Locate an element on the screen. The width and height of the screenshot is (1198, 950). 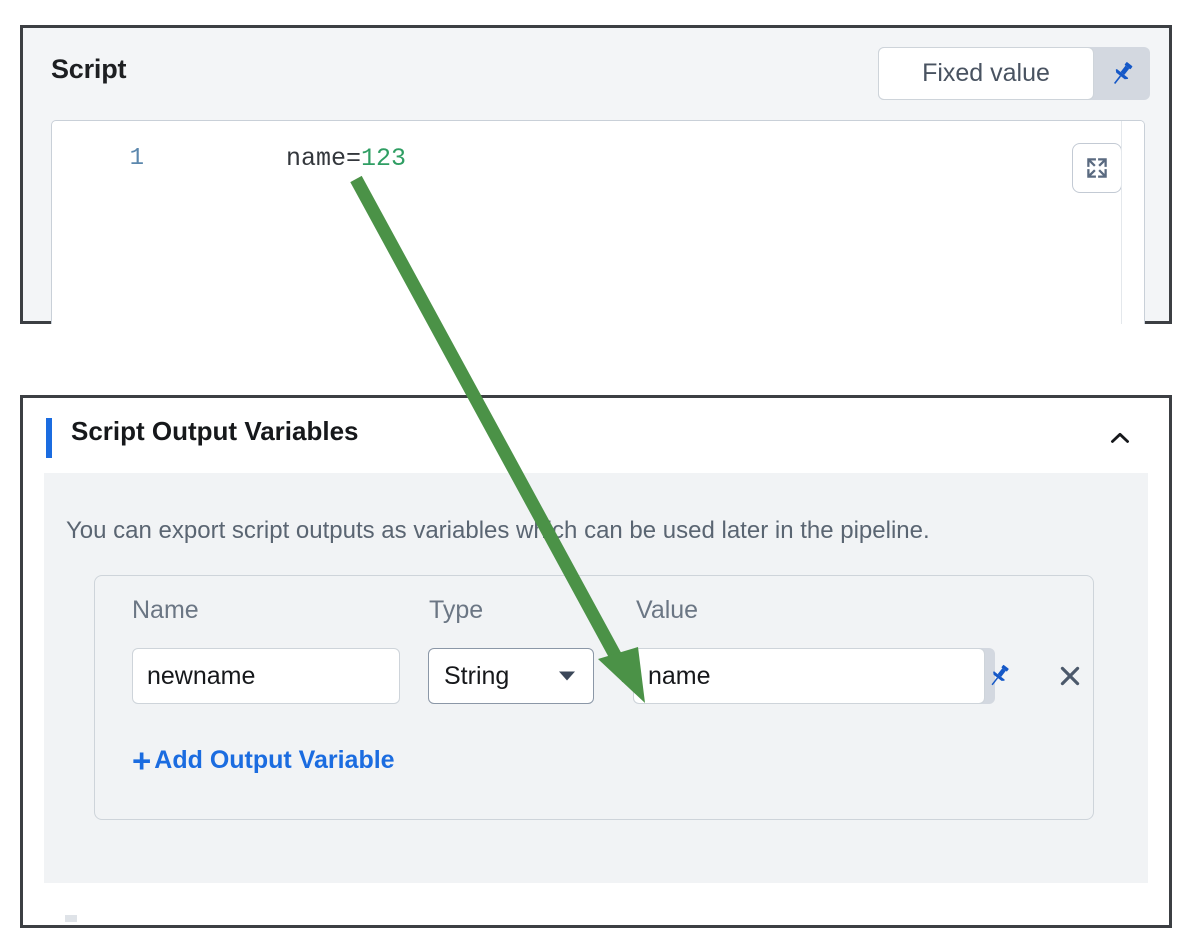
script-output-variables-header: Script Output Variables is located at coordinates (596, 435).